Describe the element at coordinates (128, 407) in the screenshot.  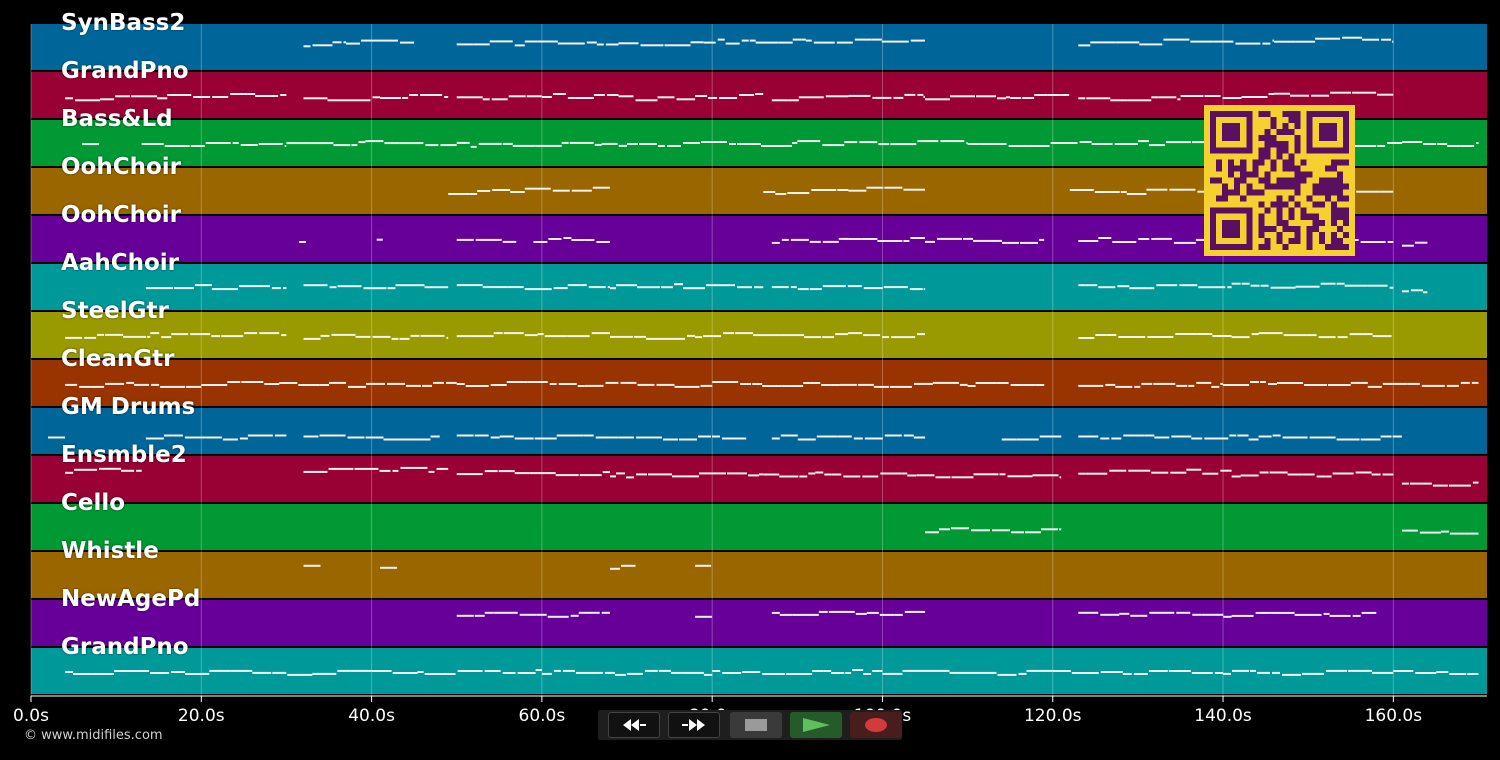
I see `track-label: GM Drums` at that location.